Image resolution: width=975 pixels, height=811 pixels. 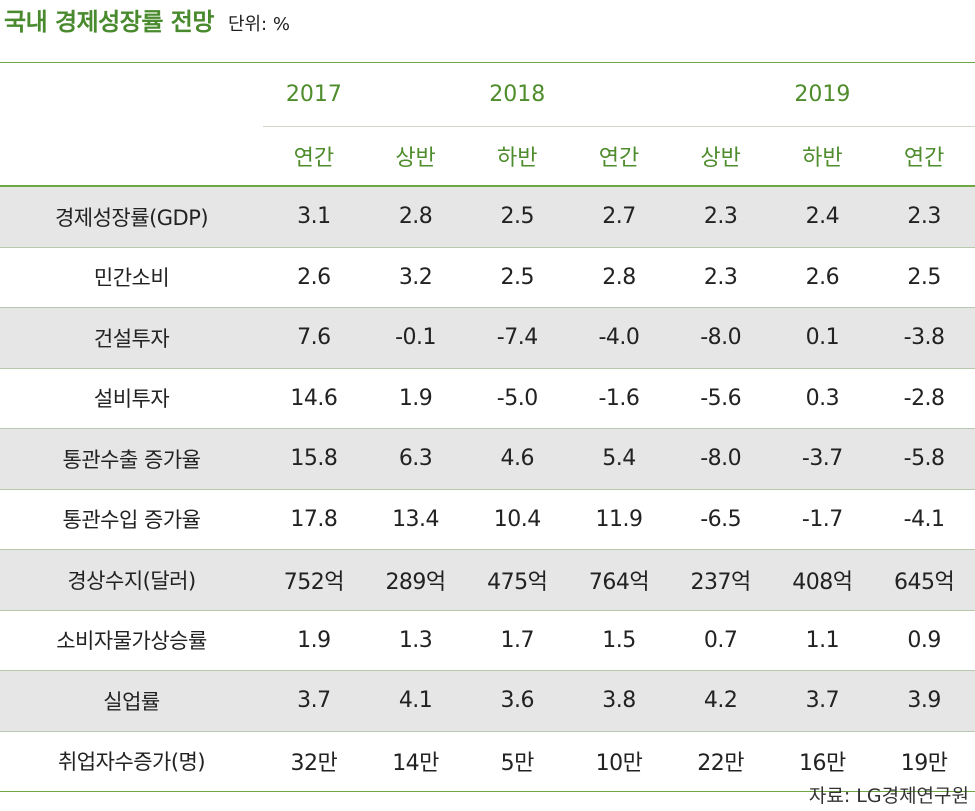 What do you see at coordinates (517, 519) in the screenshot?
I see `table-cell: 10.4` at bounding box center [517, 519].